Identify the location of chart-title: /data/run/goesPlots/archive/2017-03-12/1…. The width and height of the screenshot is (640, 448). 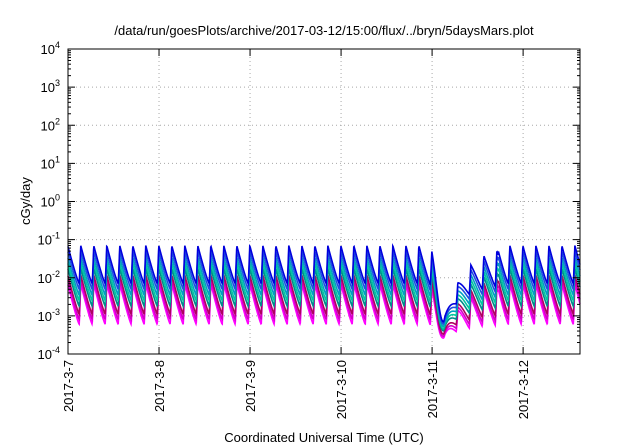
(324, 30).